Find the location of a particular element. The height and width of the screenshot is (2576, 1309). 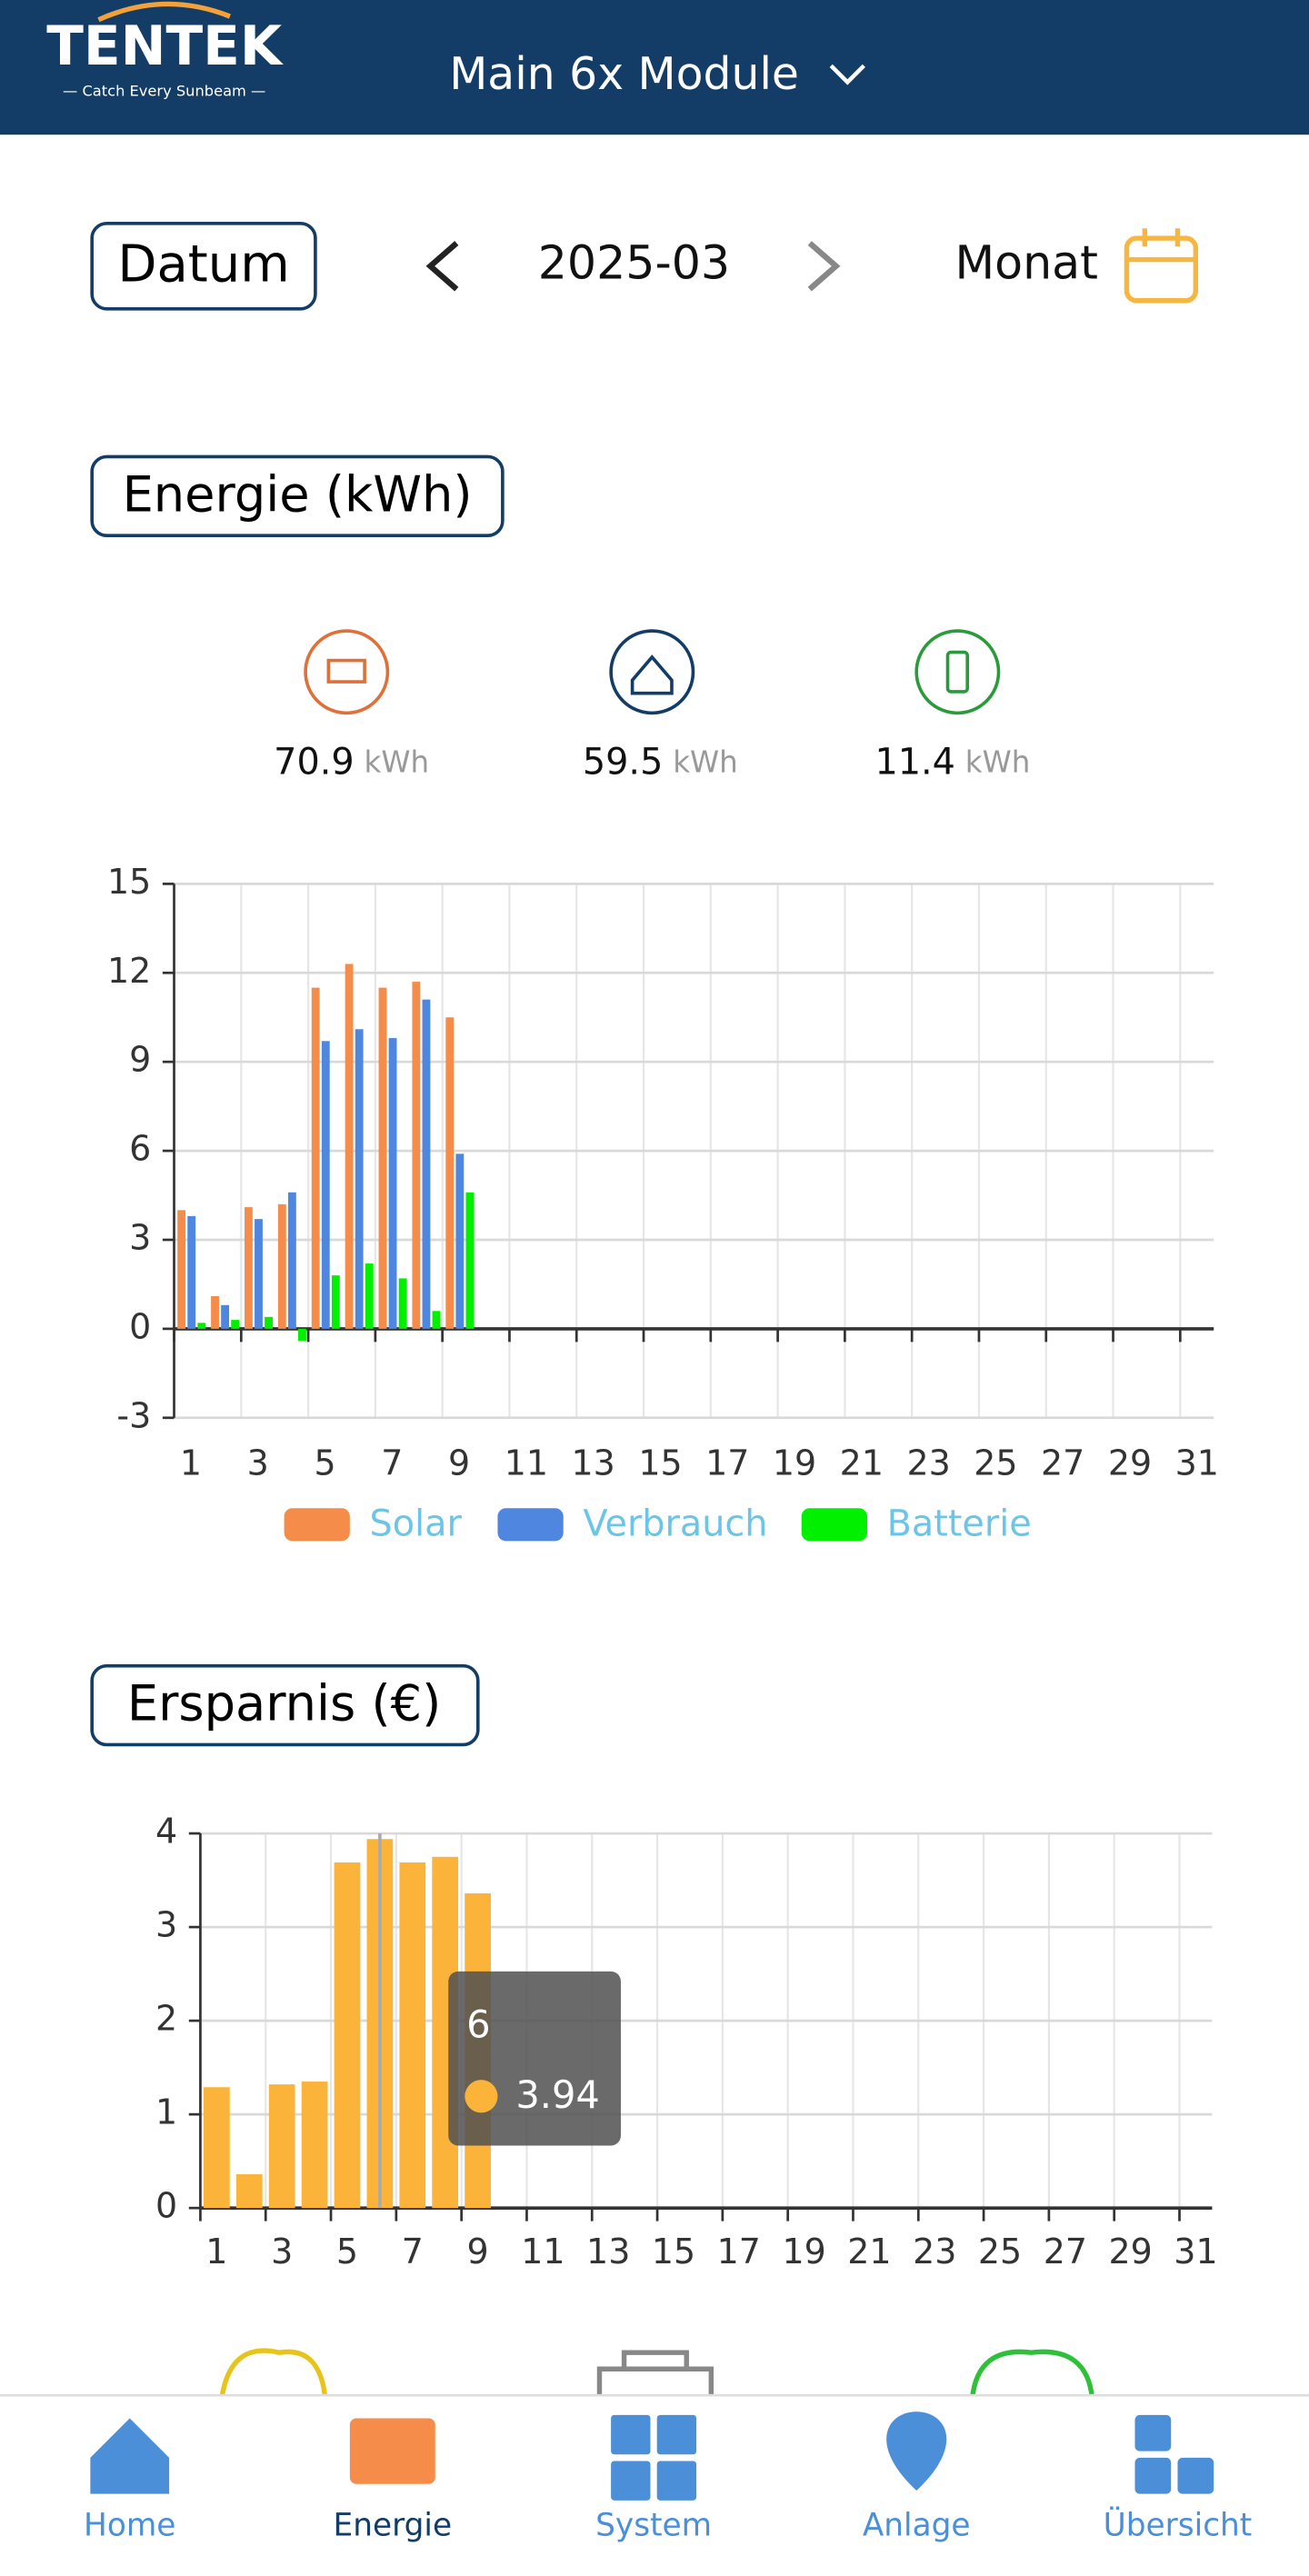

date-label-box is located at coordinates (203, 266).